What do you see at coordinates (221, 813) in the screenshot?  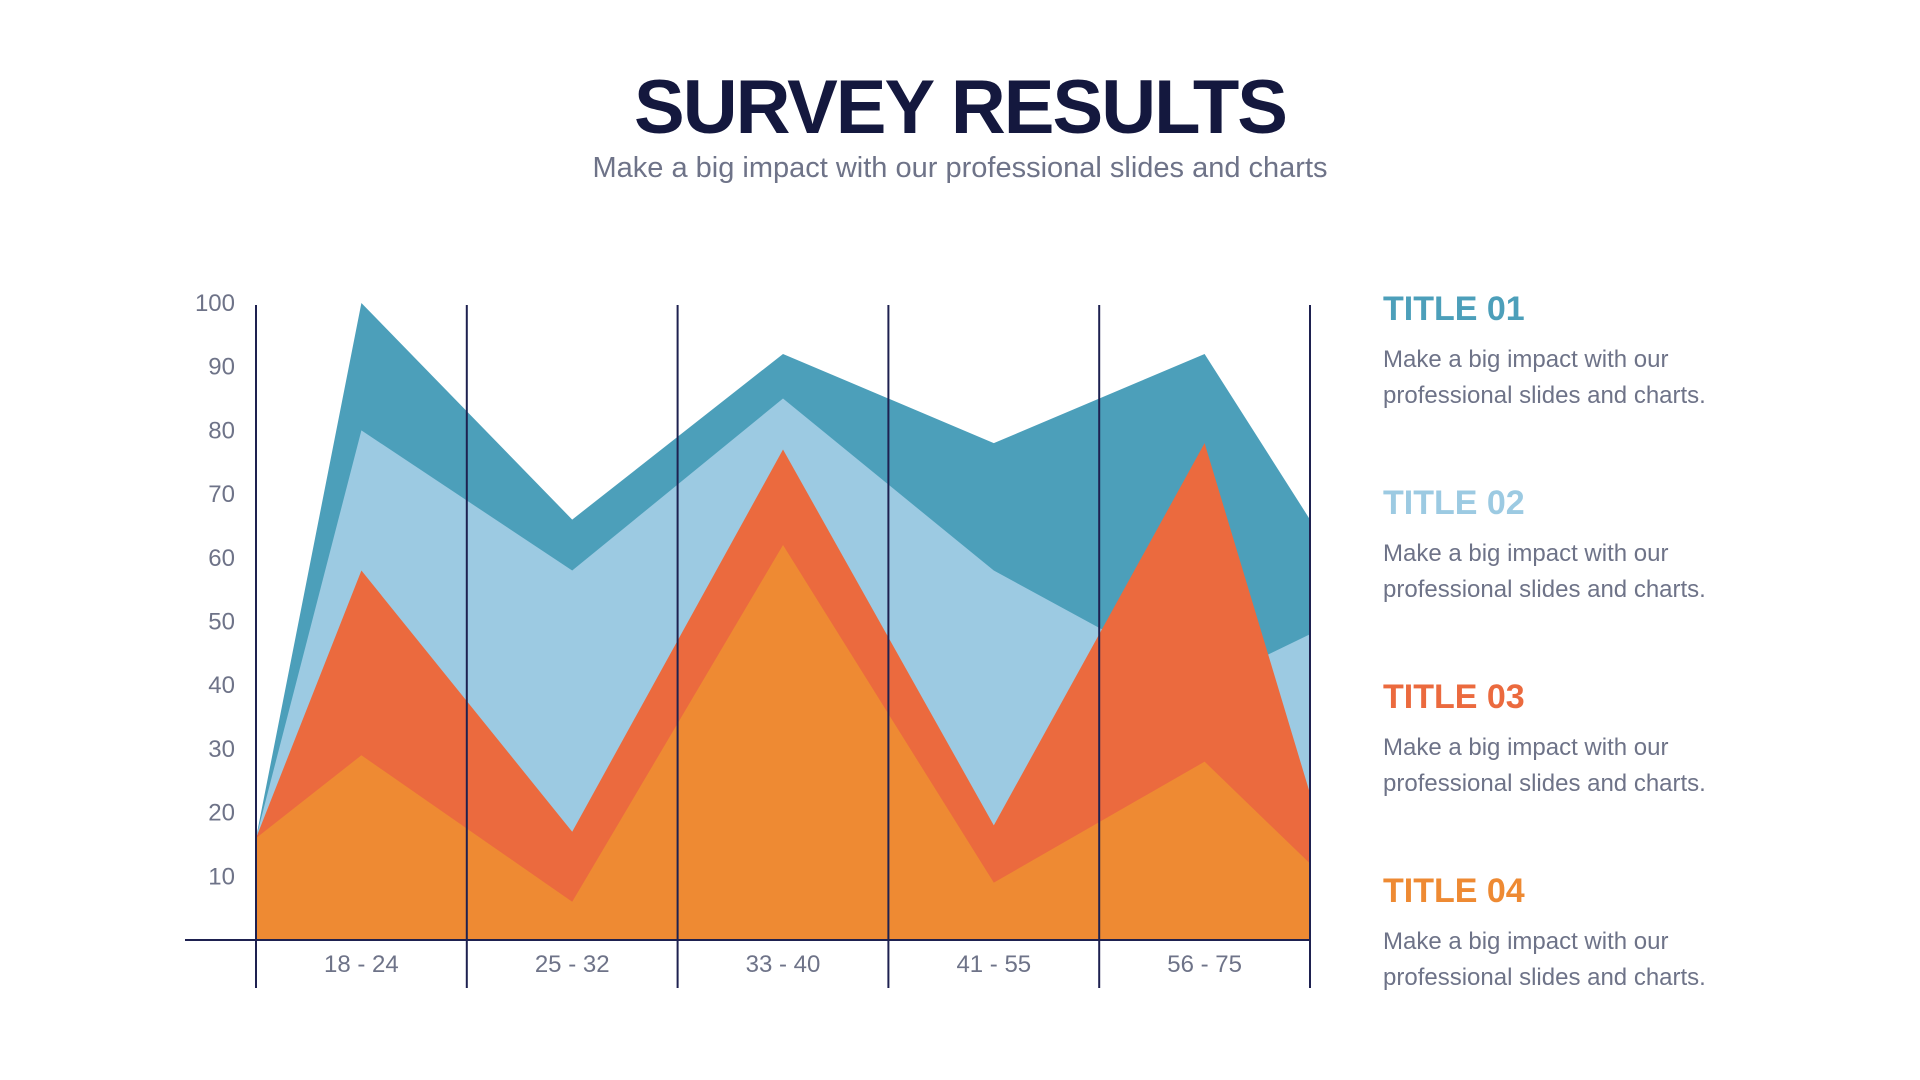 I see `y-tick-label: 20` at bounding box center [221, 813].